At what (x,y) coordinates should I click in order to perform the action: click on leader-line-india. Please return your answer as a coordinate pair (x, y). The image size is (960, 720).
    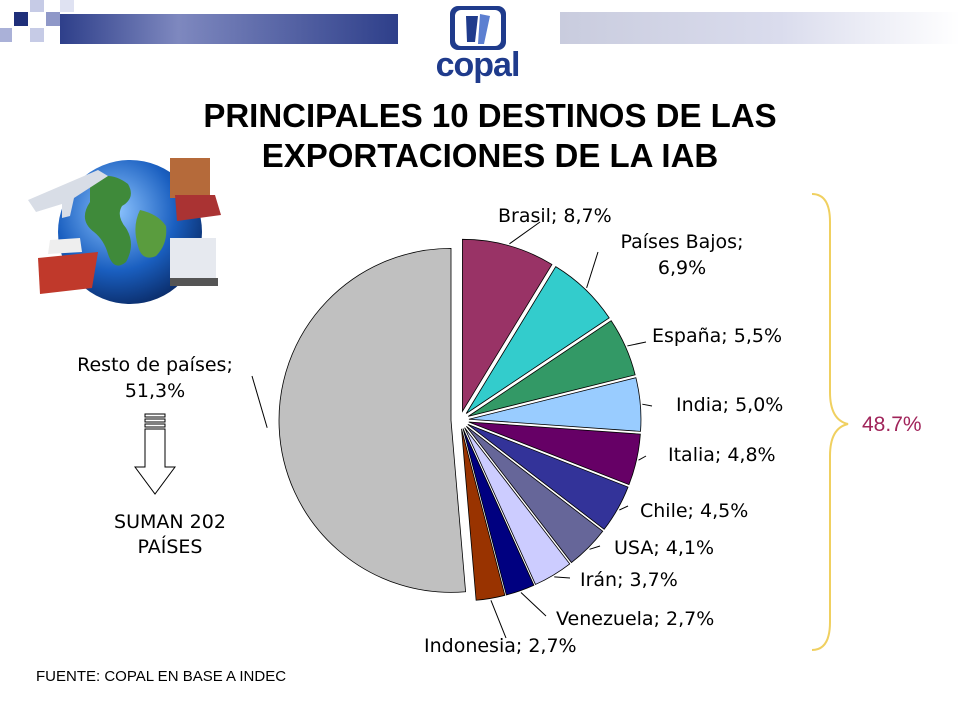
    Looking at the image, I should click on (647, 405).